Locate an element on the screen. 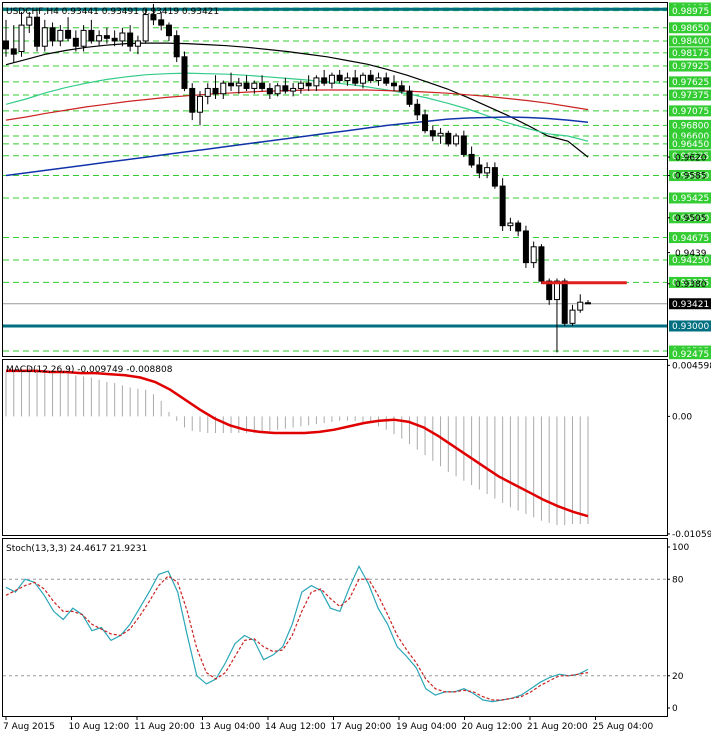  price-level-tag: 0.96450 is located at coordinates (690, 145).